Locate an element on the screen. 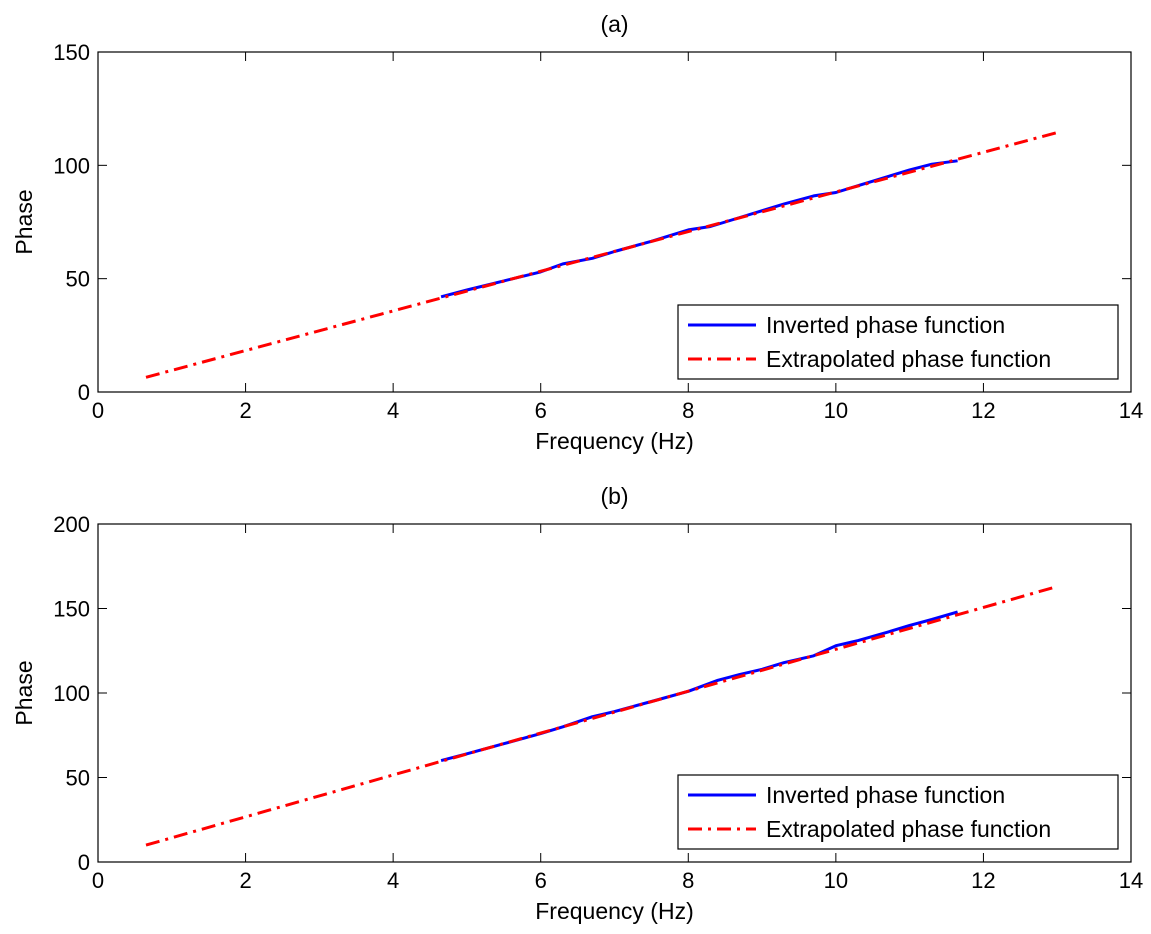 This screenshot has width=1151, height=934. chart-title: (b) is located at coordinates (614, 496).